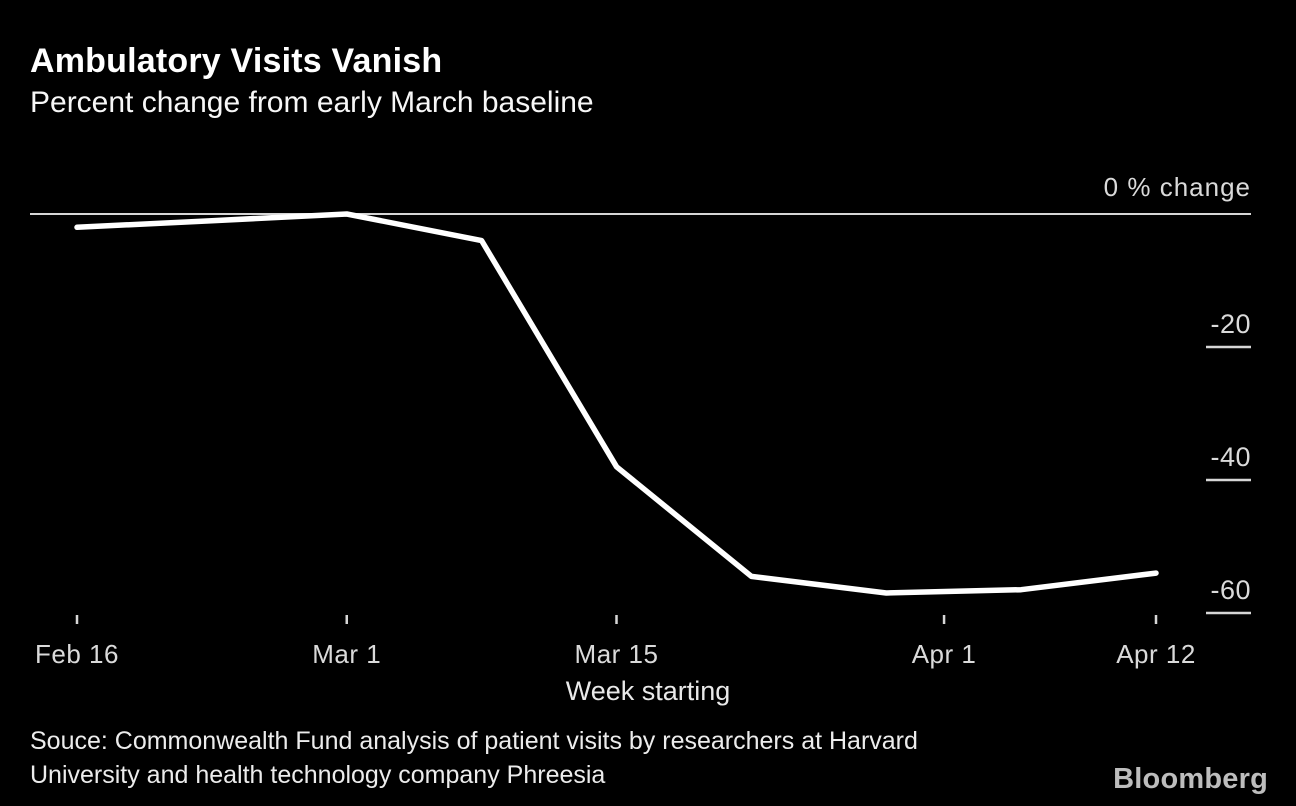  Describe the element at coordinates (1230, 324) in the screenshot. I see `y-tick-label: -20` at that location.